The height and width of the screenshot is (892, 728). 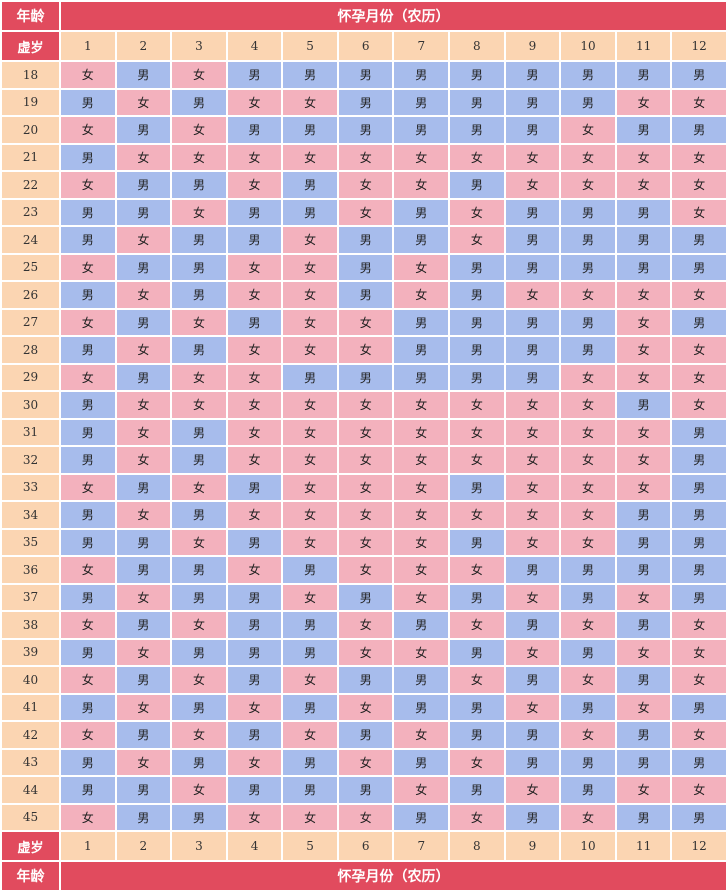 I want to click on sui-header-label: 虚岁, so click(x=30, y=46).